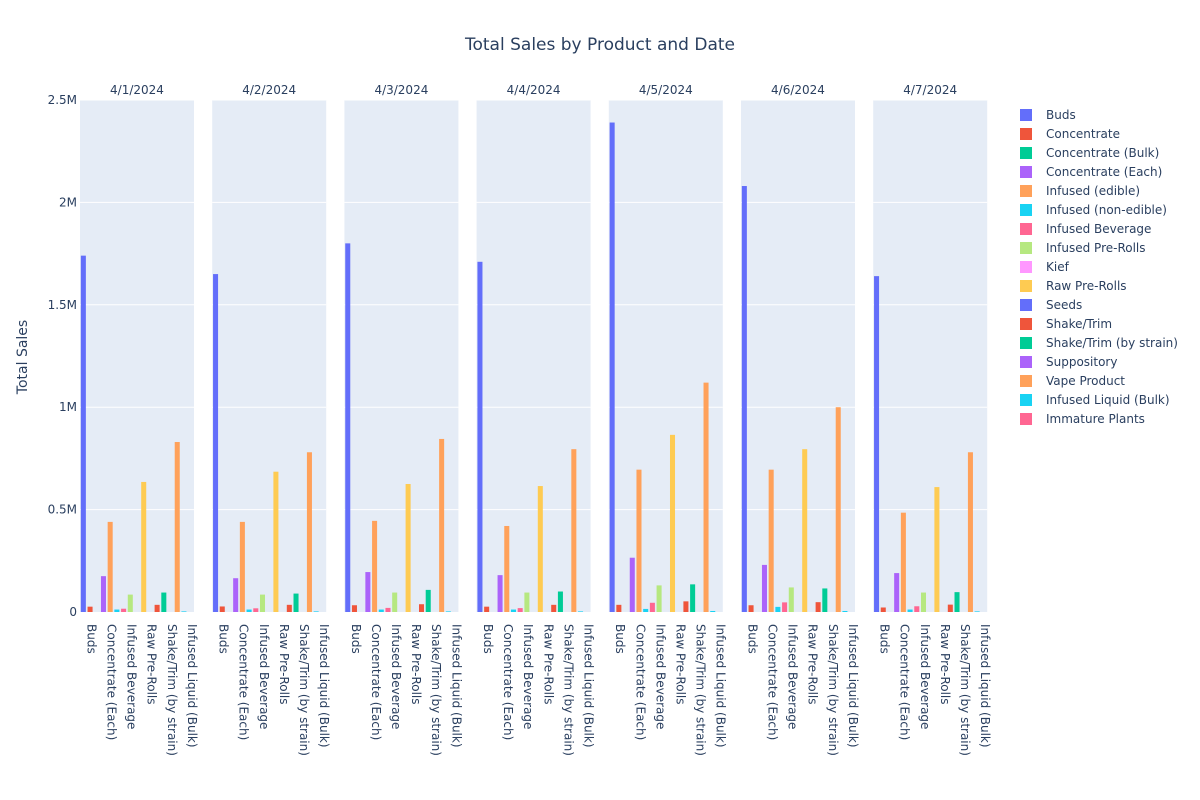 The width and height of the screenshot is (1200, 800). Describe the element at coordinates (1080, 191) in the screenshot. I see `legend-item: Infused (edible)` at that location.